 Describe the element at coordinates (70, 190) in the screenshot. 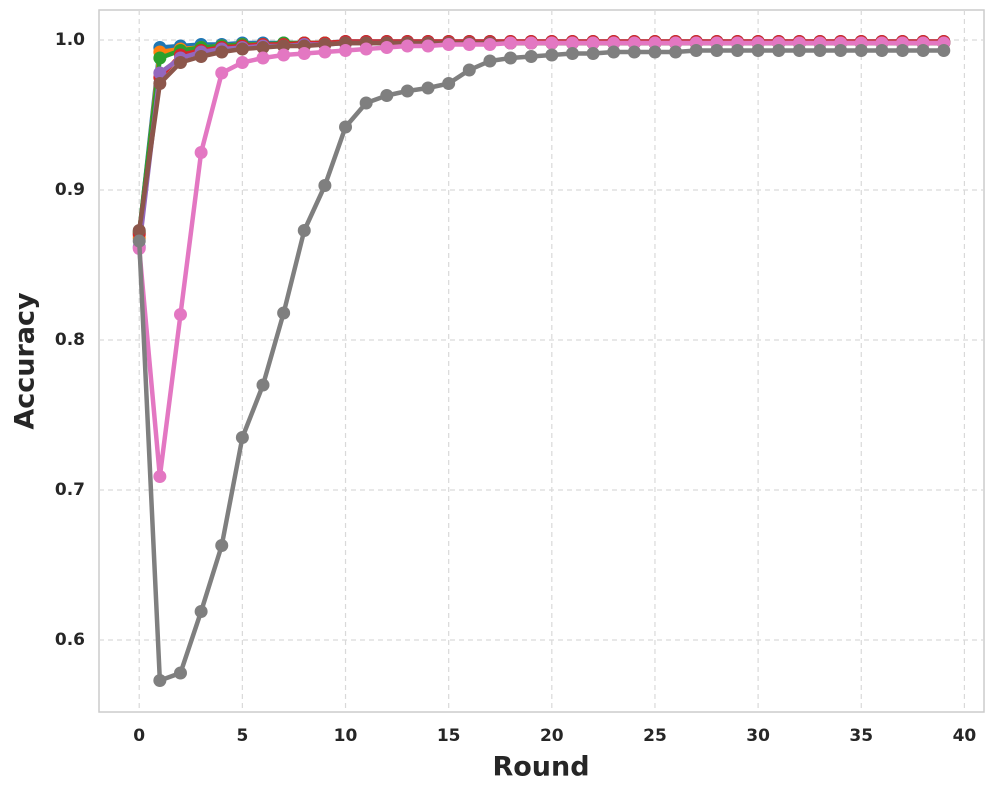

I see `y-tick-label: 0.9` at that location.